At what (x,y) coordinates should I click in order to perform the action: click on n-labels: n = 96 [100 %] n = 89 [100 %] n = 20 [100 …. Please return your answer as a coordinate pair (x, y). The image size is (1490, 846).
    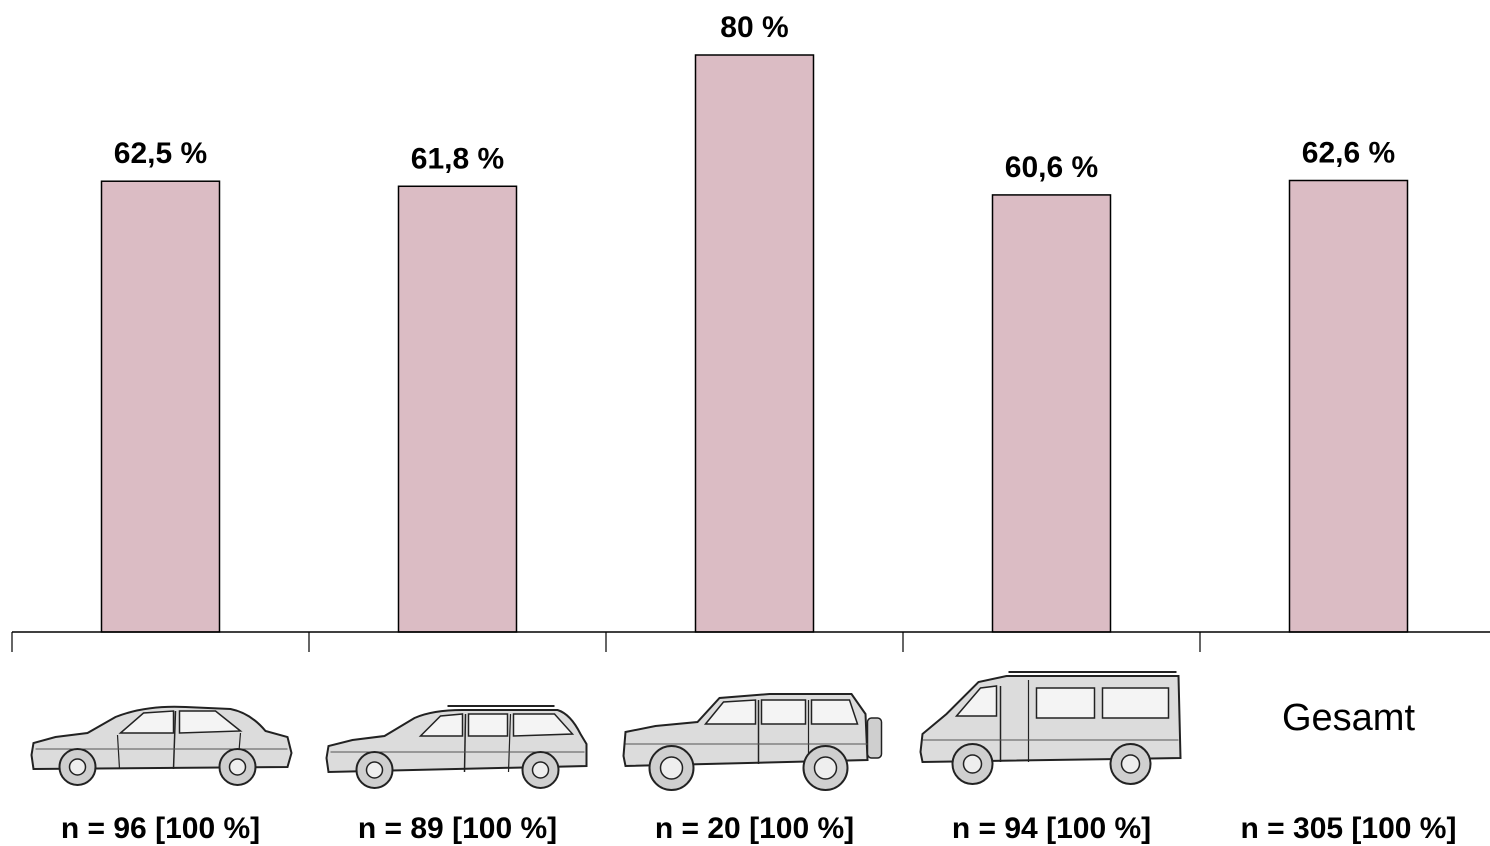
    Looking at the image, I should click on (759, 828).